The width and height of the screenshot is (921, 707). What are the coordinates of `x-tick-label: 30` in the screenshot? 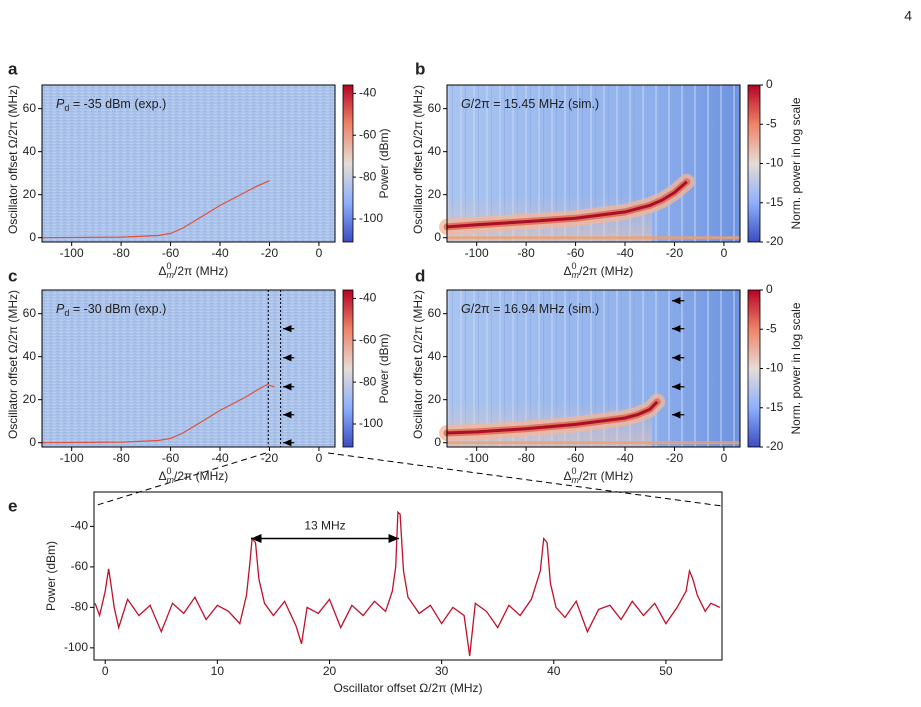 It's located at (442, 671).